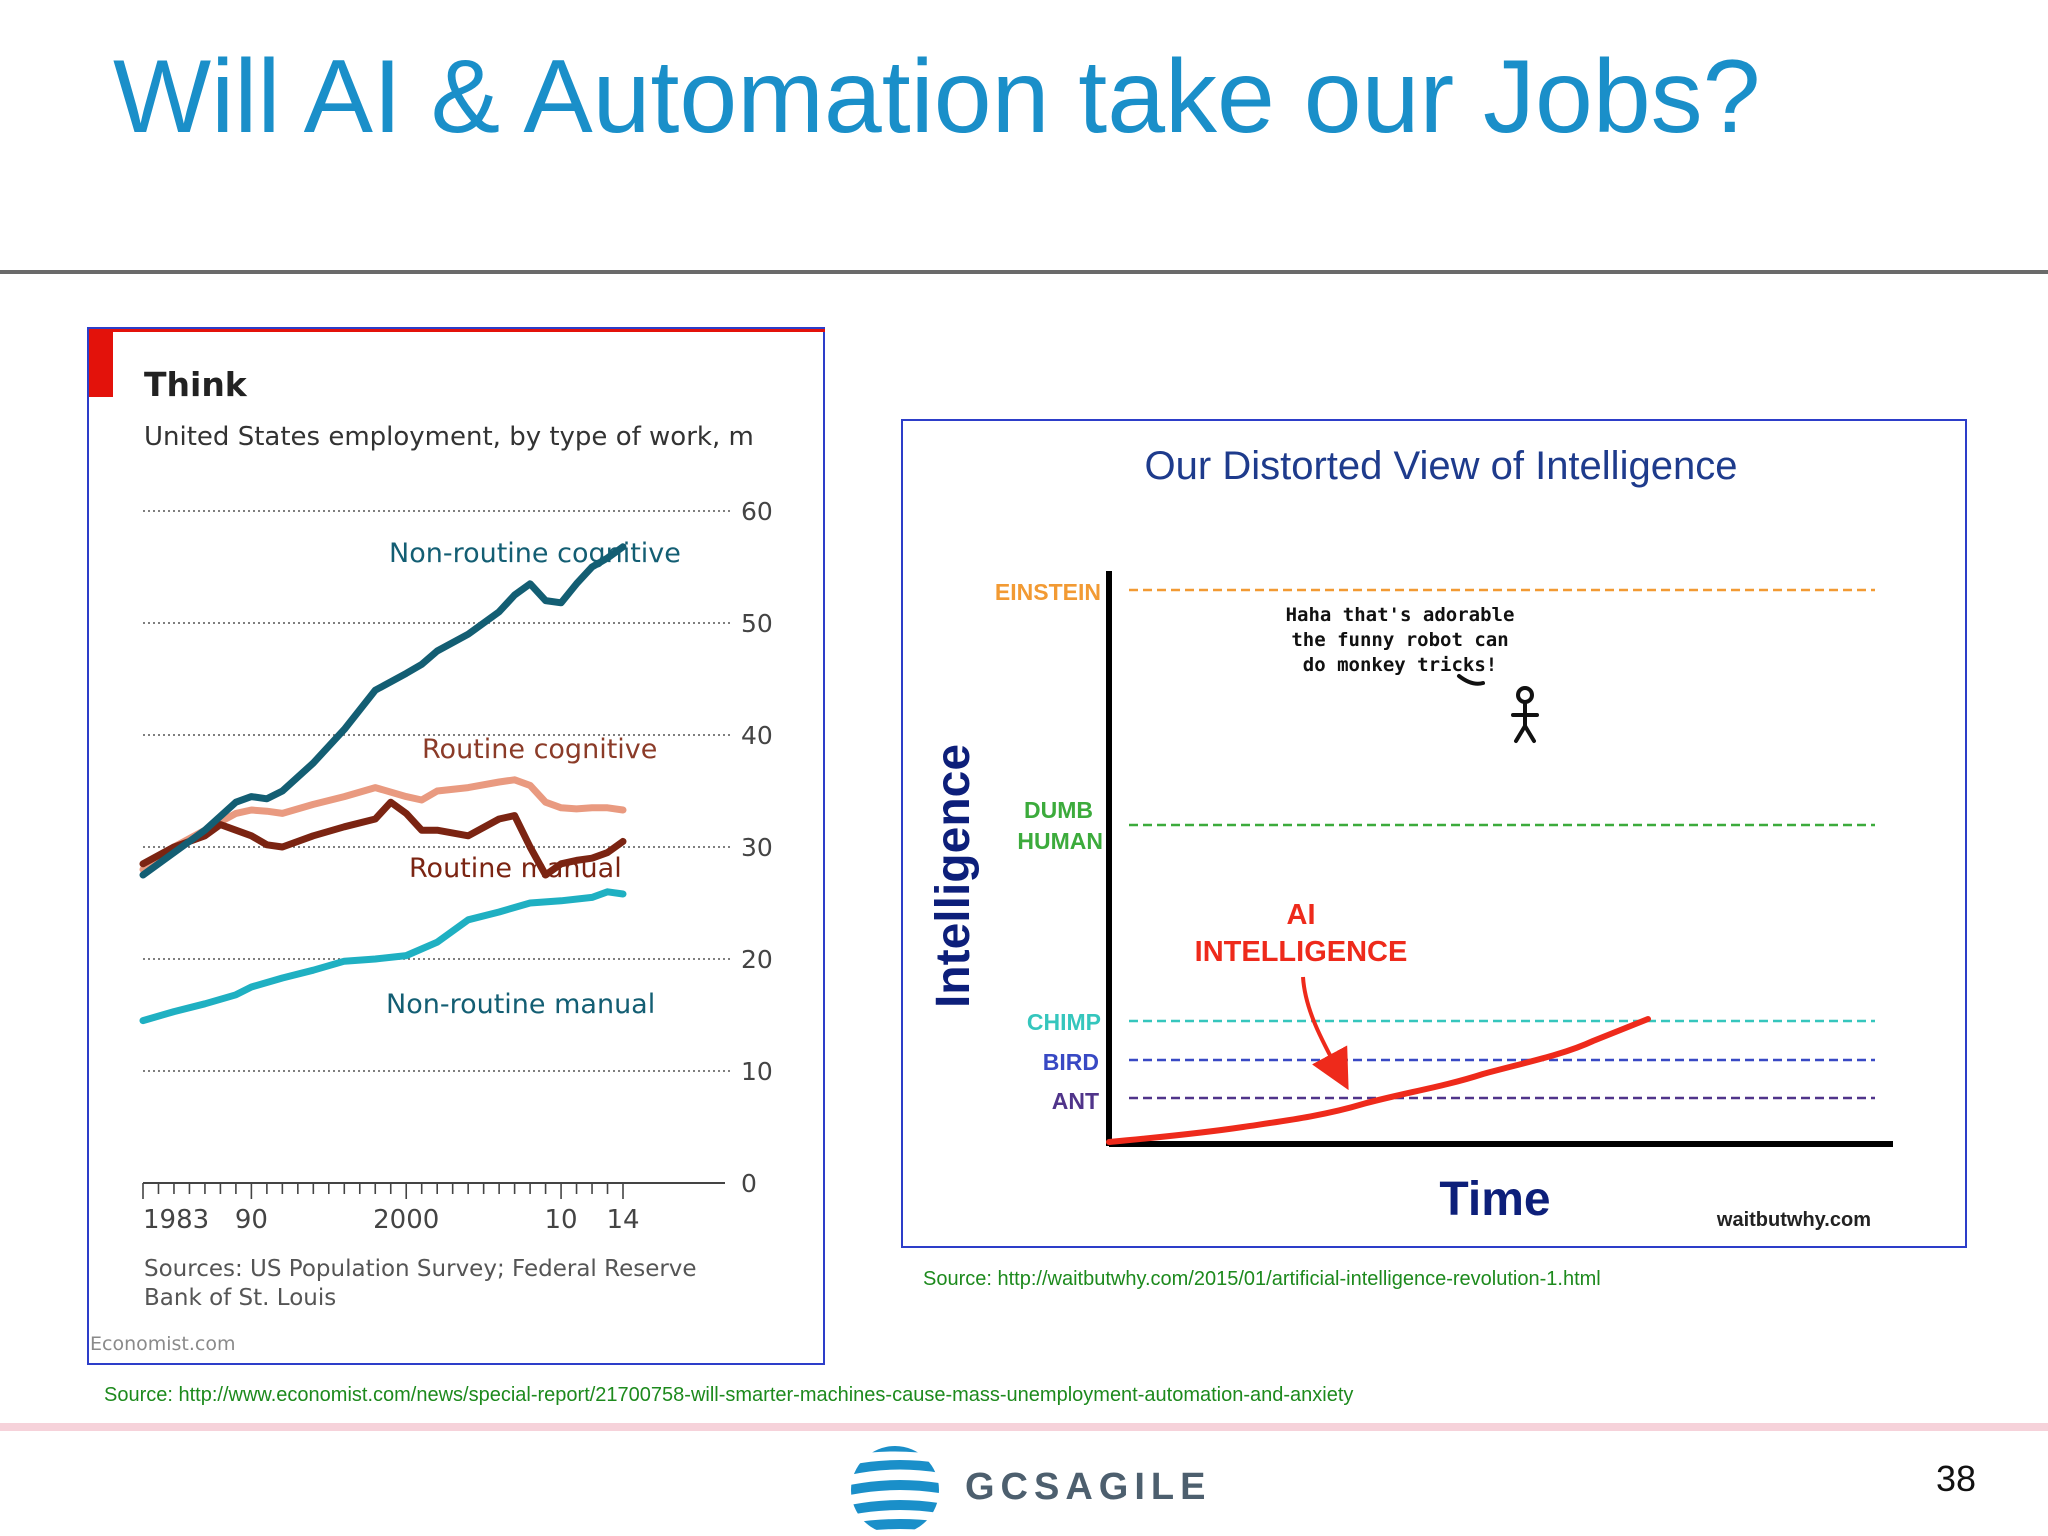 The width and height of the screenshot is (2048, 1536). I want to click on level-label-chimp: CHIMP, so click(1064, 1022).